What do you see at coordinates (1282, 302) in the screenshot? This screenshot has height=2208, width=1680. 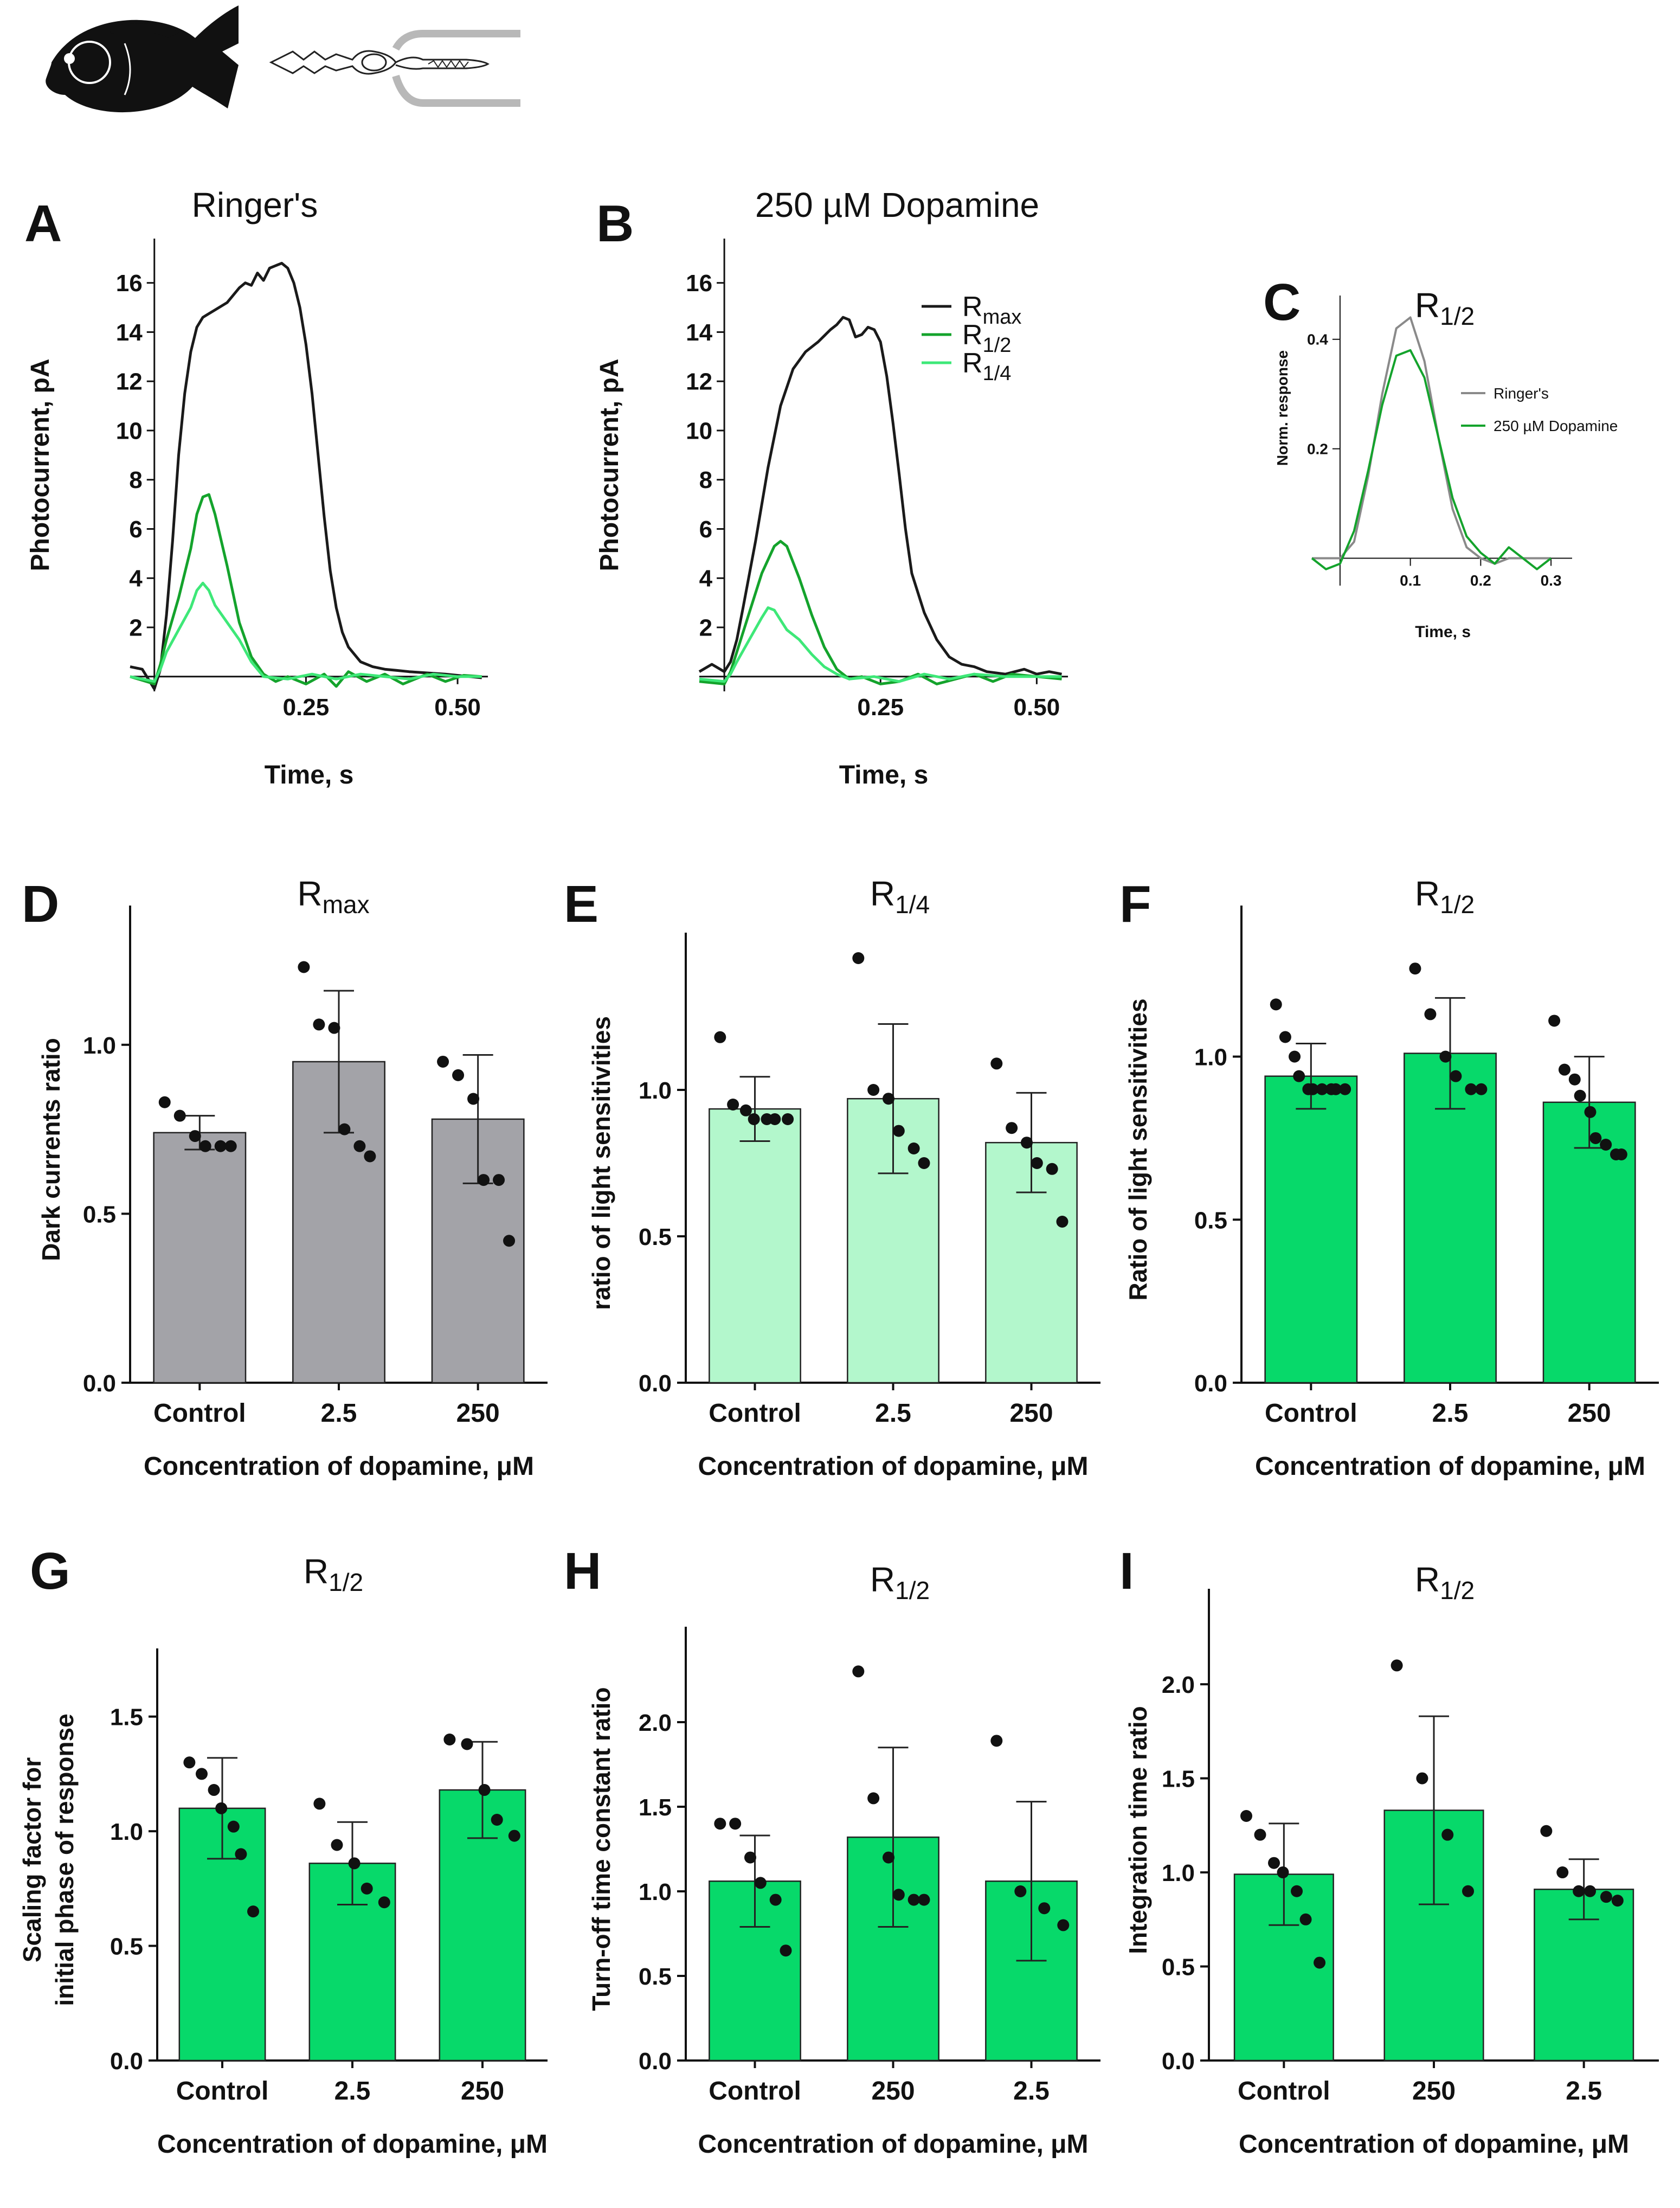 I see `panel-letter-c: C` at bounding box center [1282, 302].